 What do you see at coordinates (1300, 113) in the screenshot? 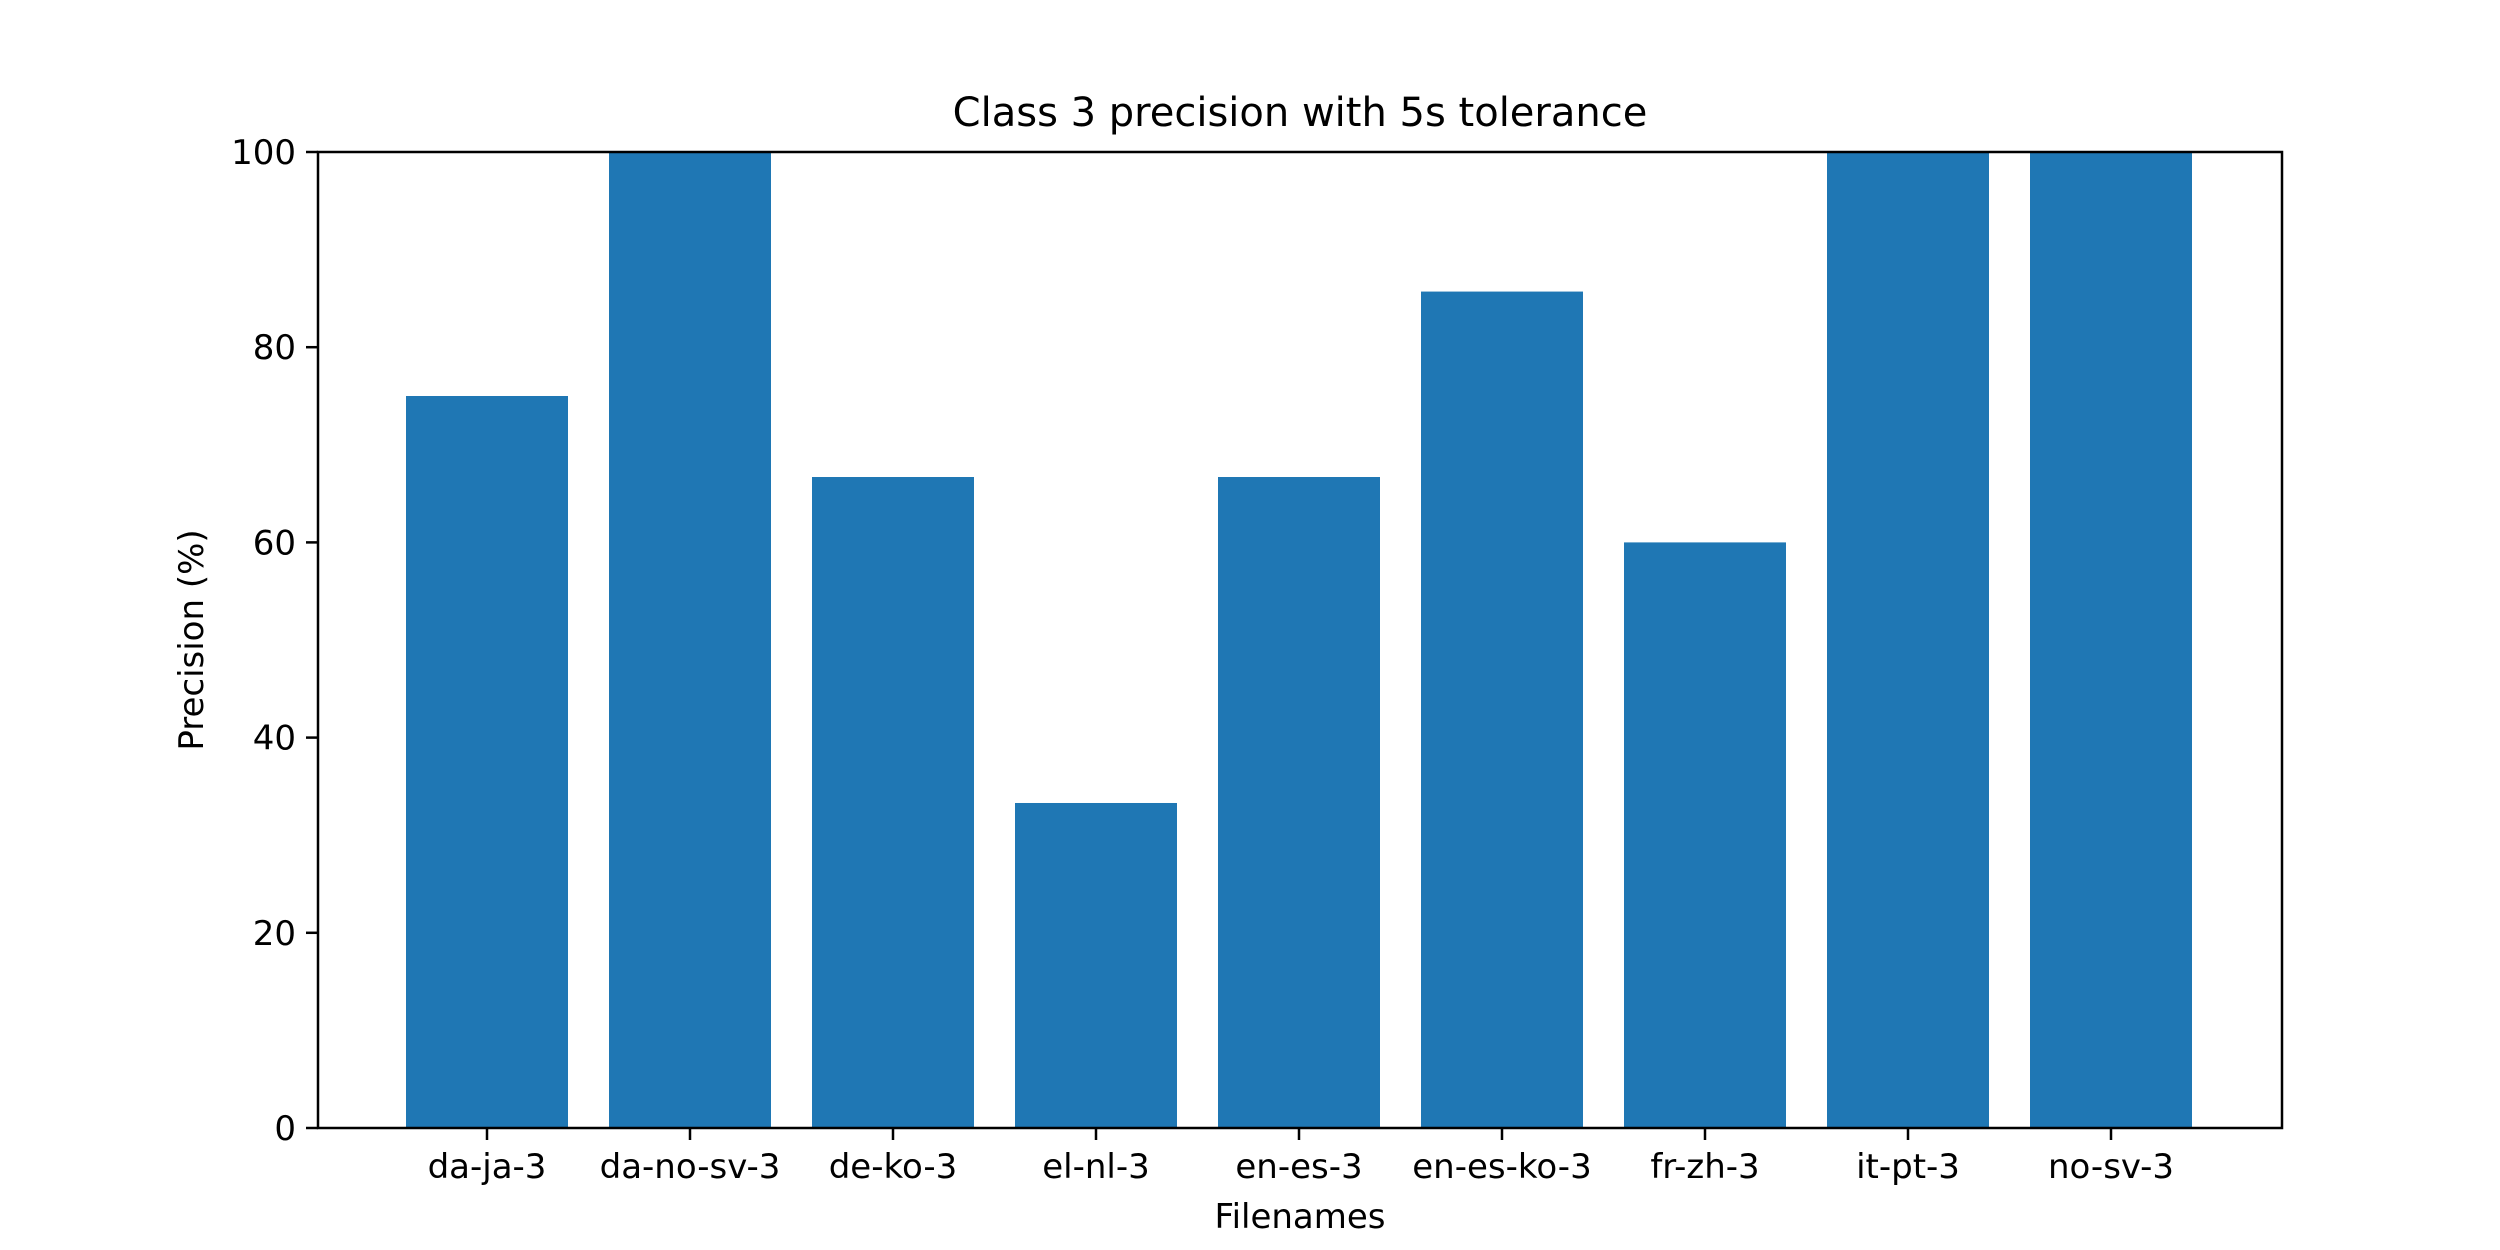
I see `chart-title: Class 3 precision with 5s tolerance` at bounding box center [1300, 113].